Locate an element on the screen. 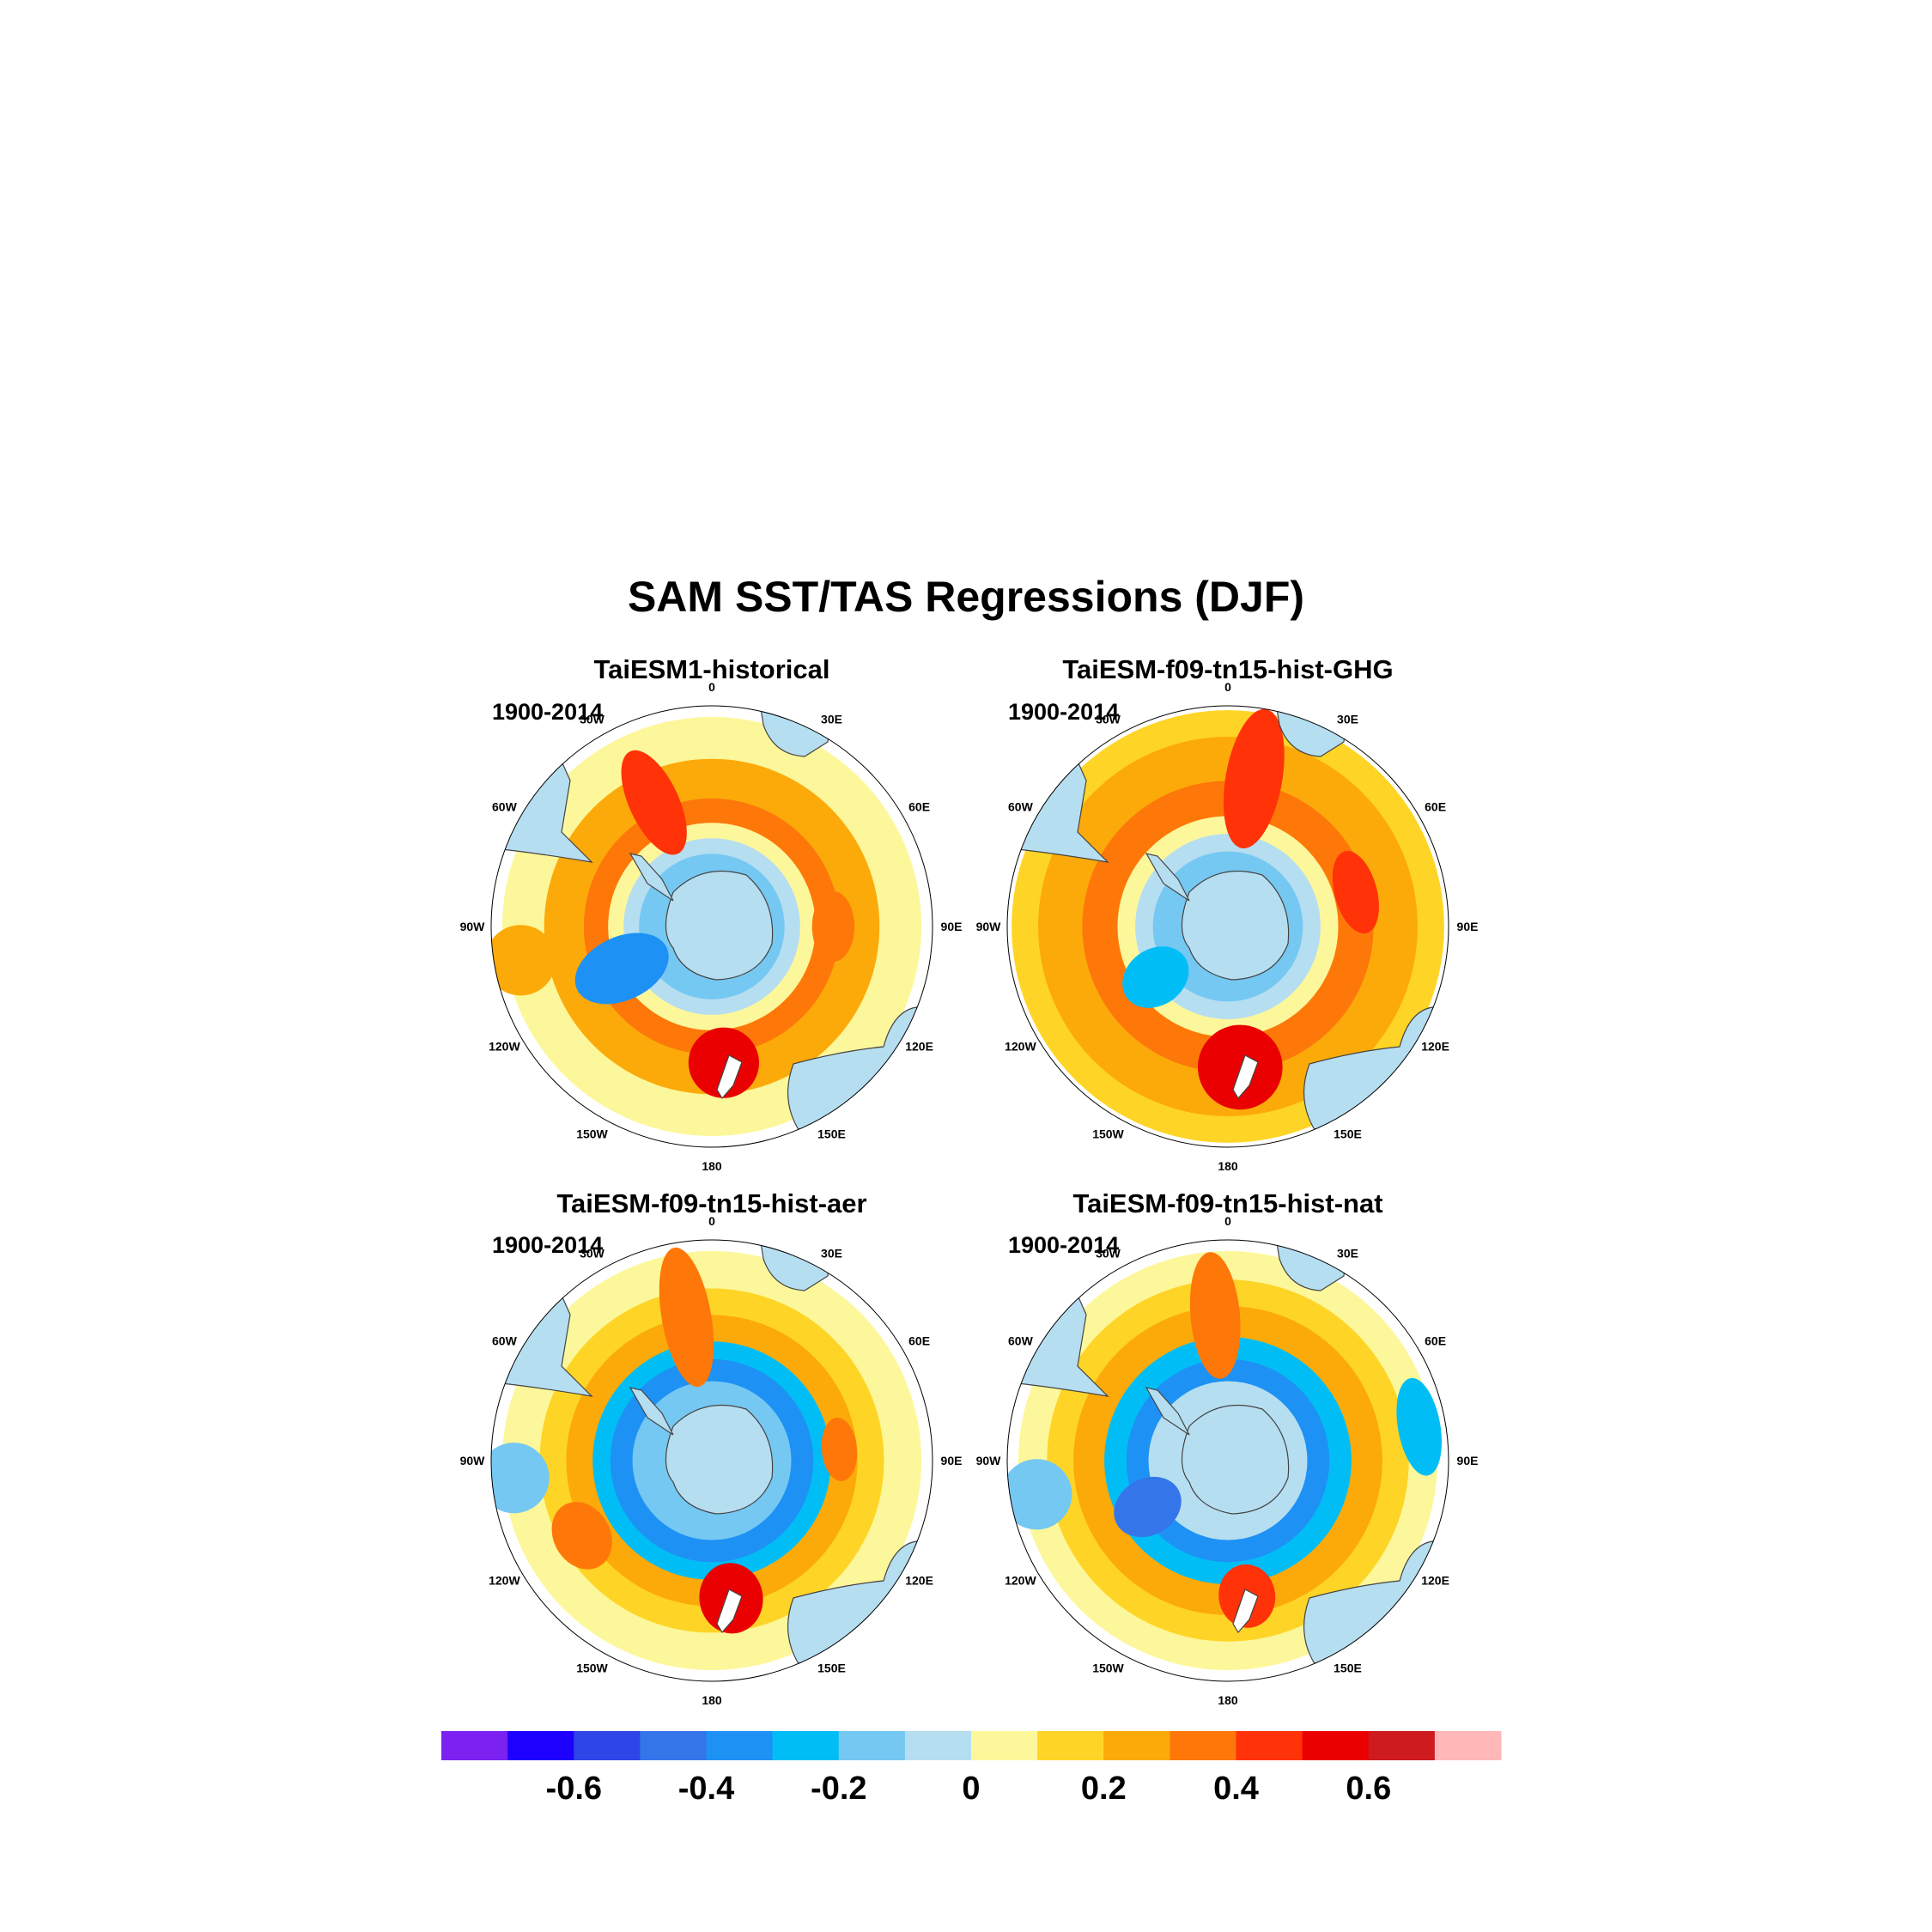  colorbar: -0.6 -0.4 -0.2 0 0.2 0.4 0.6 is located at coordinates (972, 1769).